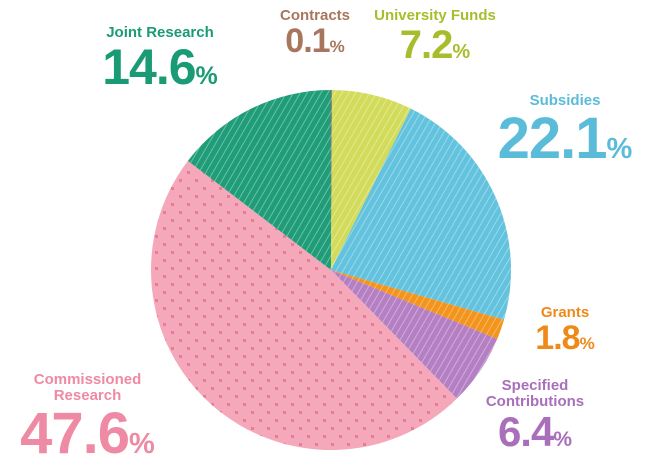 The width and height of the screenshot is (647, 471). I want to click on category-name: Joint Research, so click(160, 33).